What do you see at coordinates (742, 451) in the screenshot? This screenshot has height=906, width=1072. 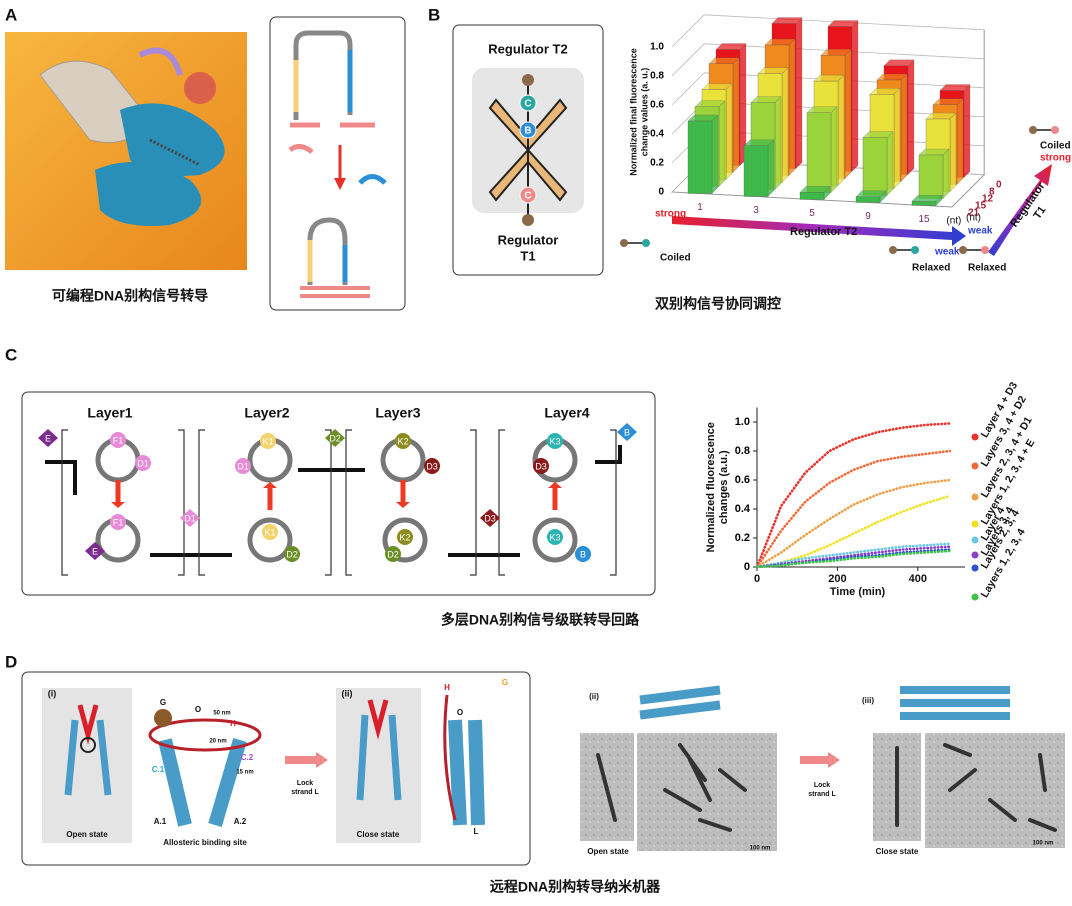 I see `y-tick-label: 0.8` at bounding box center [742, 451].